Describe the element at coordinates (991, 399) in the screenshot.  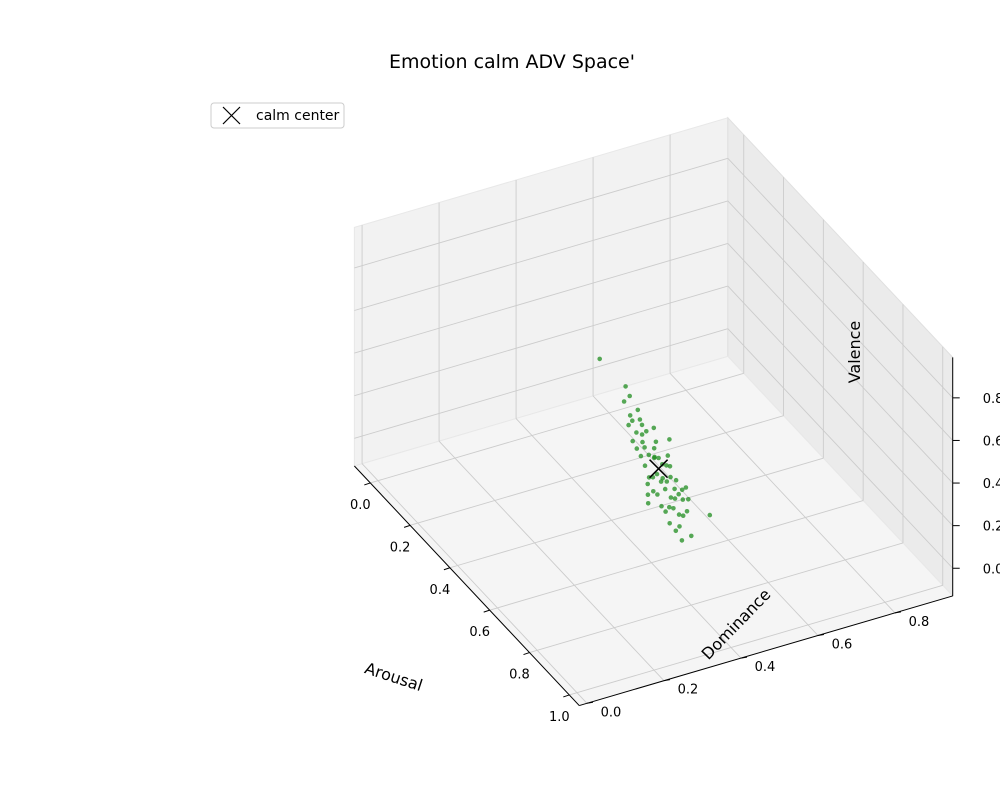
I see `z-tick-label: 0.8` at that location.